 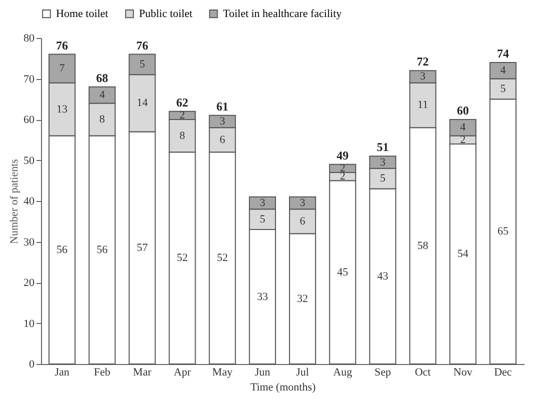 I want to click on total-label: 51, so click(x=382, y=147).